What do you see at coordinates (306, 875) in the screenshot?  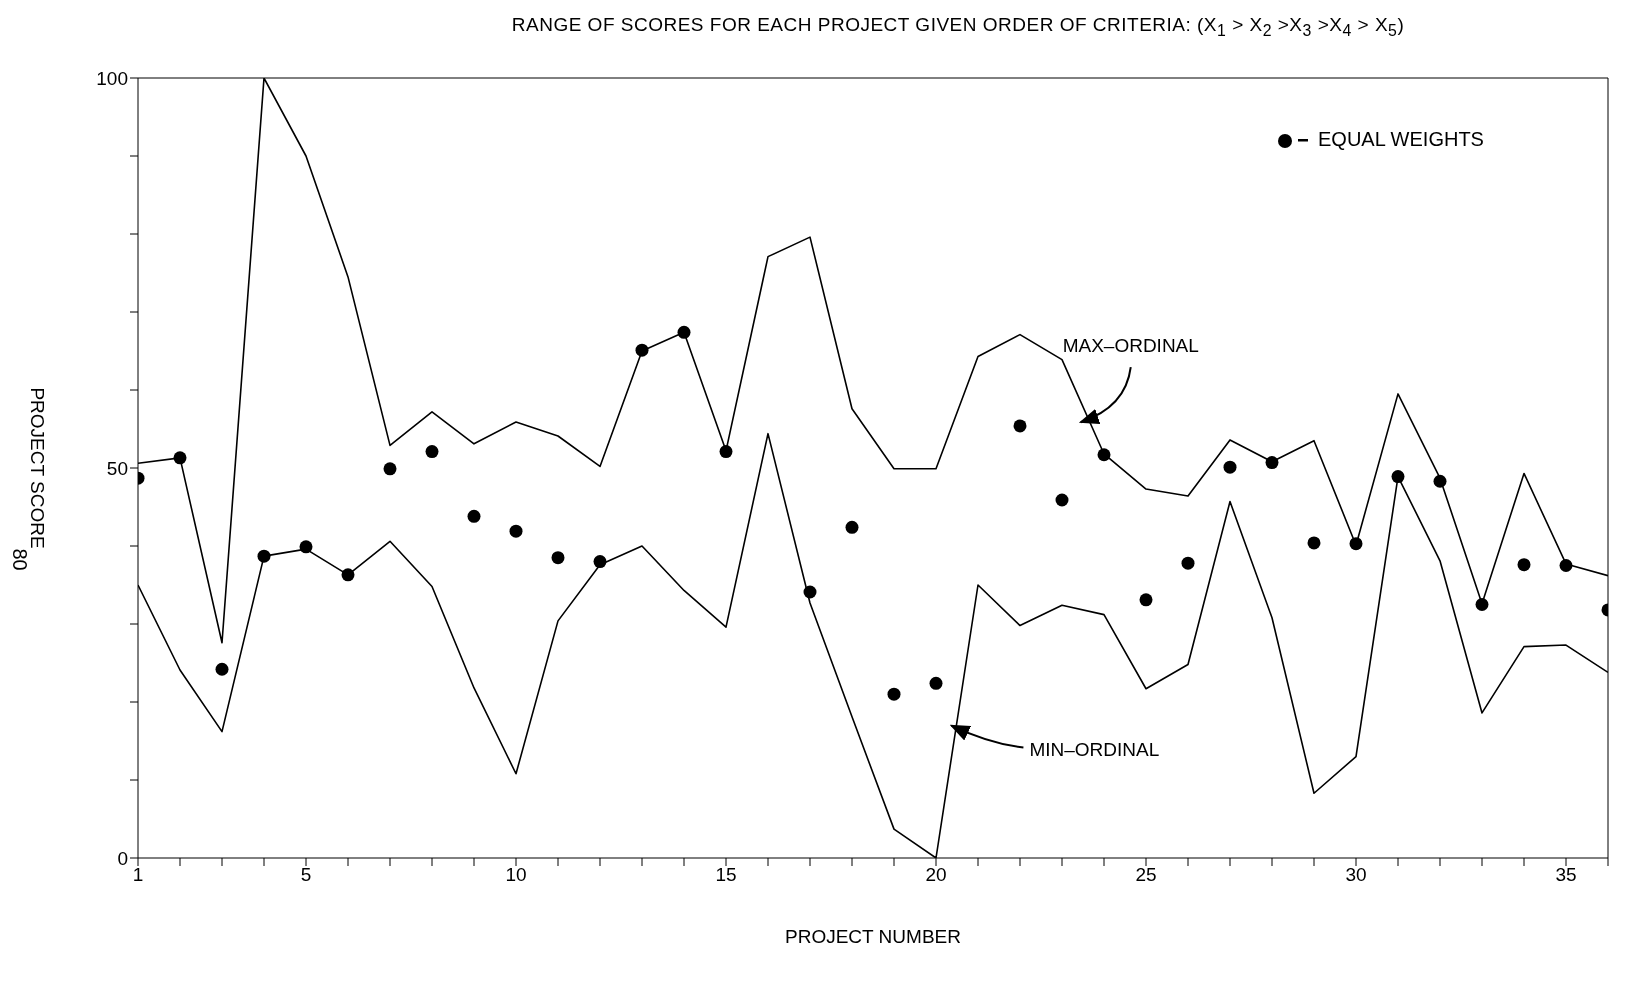 I see `x-tick-label: 5` at bounding box center [306, 875].